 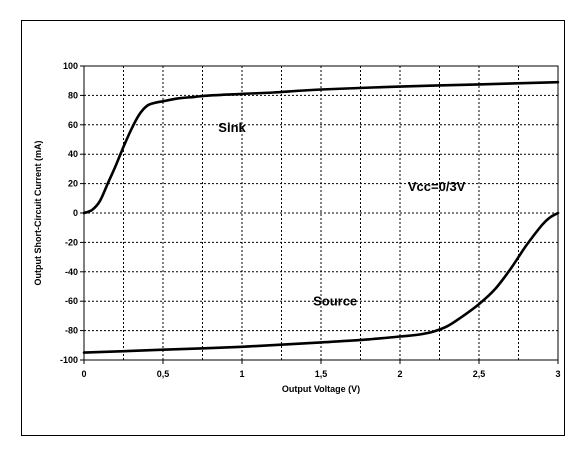 What do you see at coordinates (38, 213) in the screenshot?
I see `y-axis-label: Output Short-Circuit Current (mA)` at bounding box center [38, 213].